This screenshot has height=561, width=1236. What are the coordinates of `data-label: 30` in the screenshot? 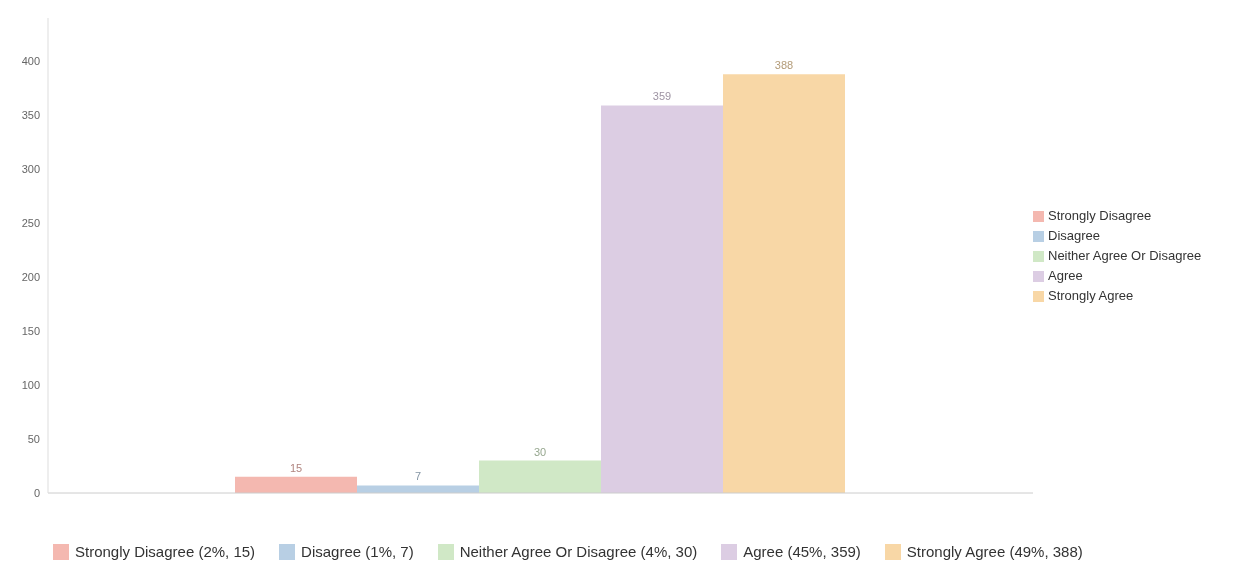 It's located at (540, 451).